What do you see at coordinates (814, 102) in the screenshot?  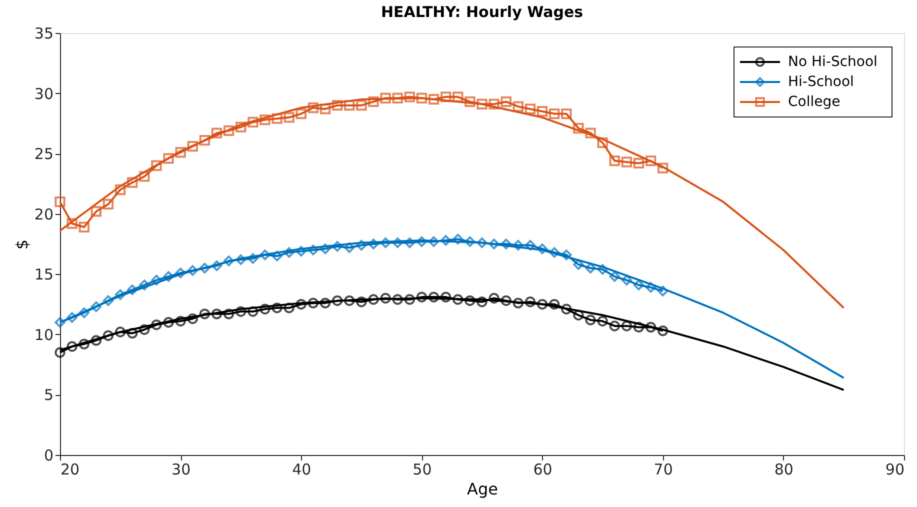 I see `legend-label: College` at bounding box center [814, 102].